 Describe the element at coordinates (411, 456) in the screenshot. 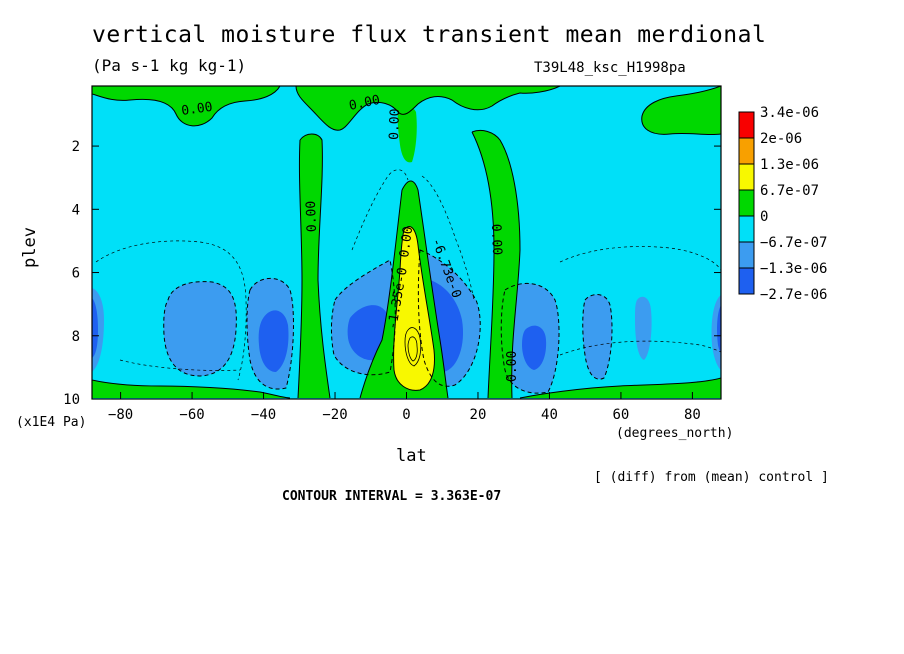

I see `x-axis-label: lat` at that location.